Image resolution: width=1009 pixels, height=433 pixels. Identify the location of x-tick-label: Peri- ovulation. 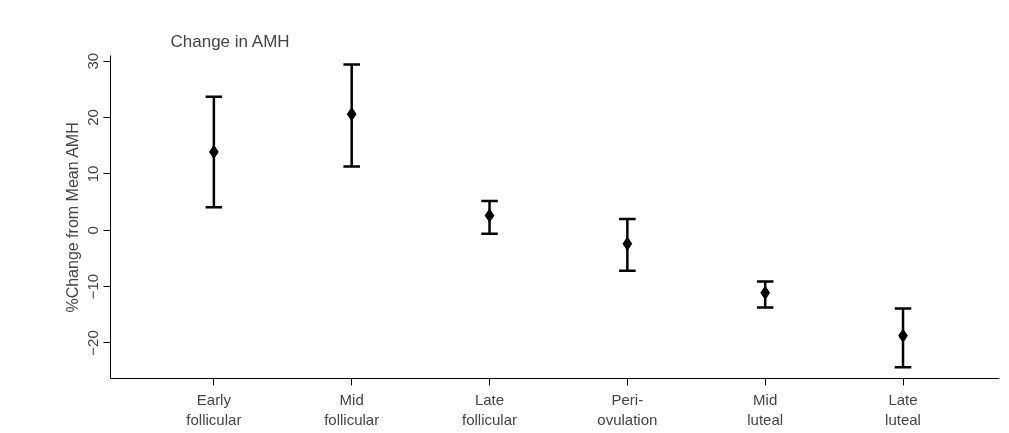
(627, 409).